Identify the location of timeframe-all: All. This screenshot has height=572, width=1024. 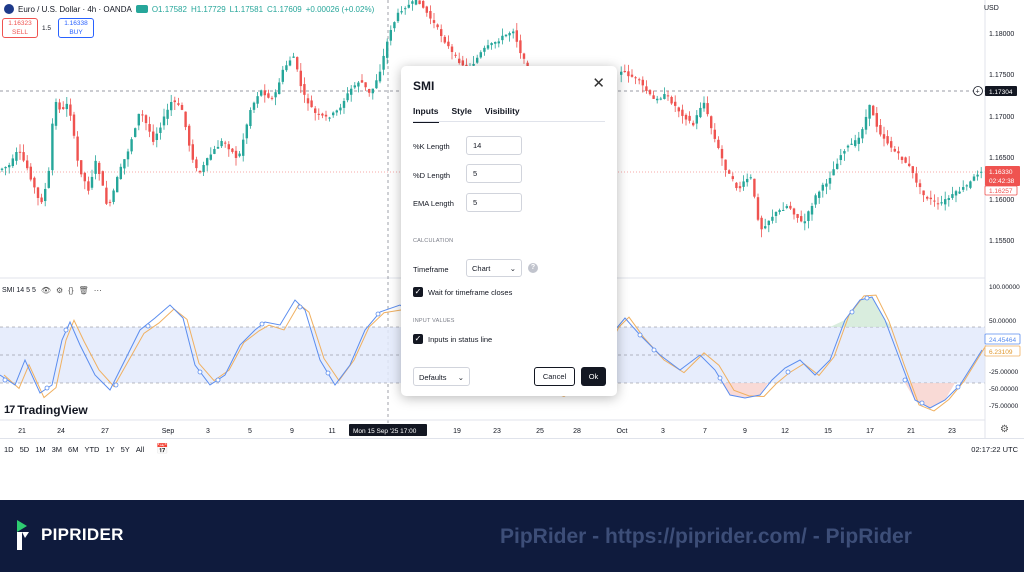
(140, 449).